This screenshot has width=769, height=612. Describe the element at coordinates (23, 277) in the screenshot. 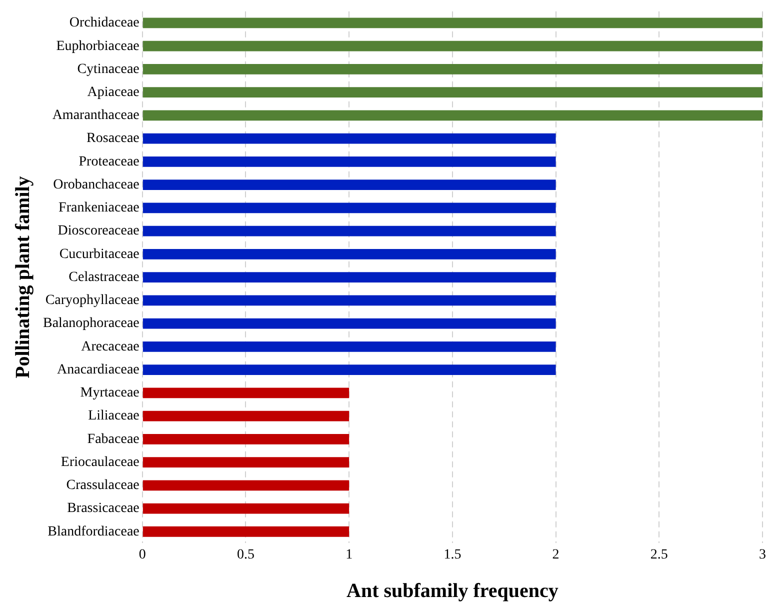

I see `y-axis-title: Pollinating plant family` at that location.